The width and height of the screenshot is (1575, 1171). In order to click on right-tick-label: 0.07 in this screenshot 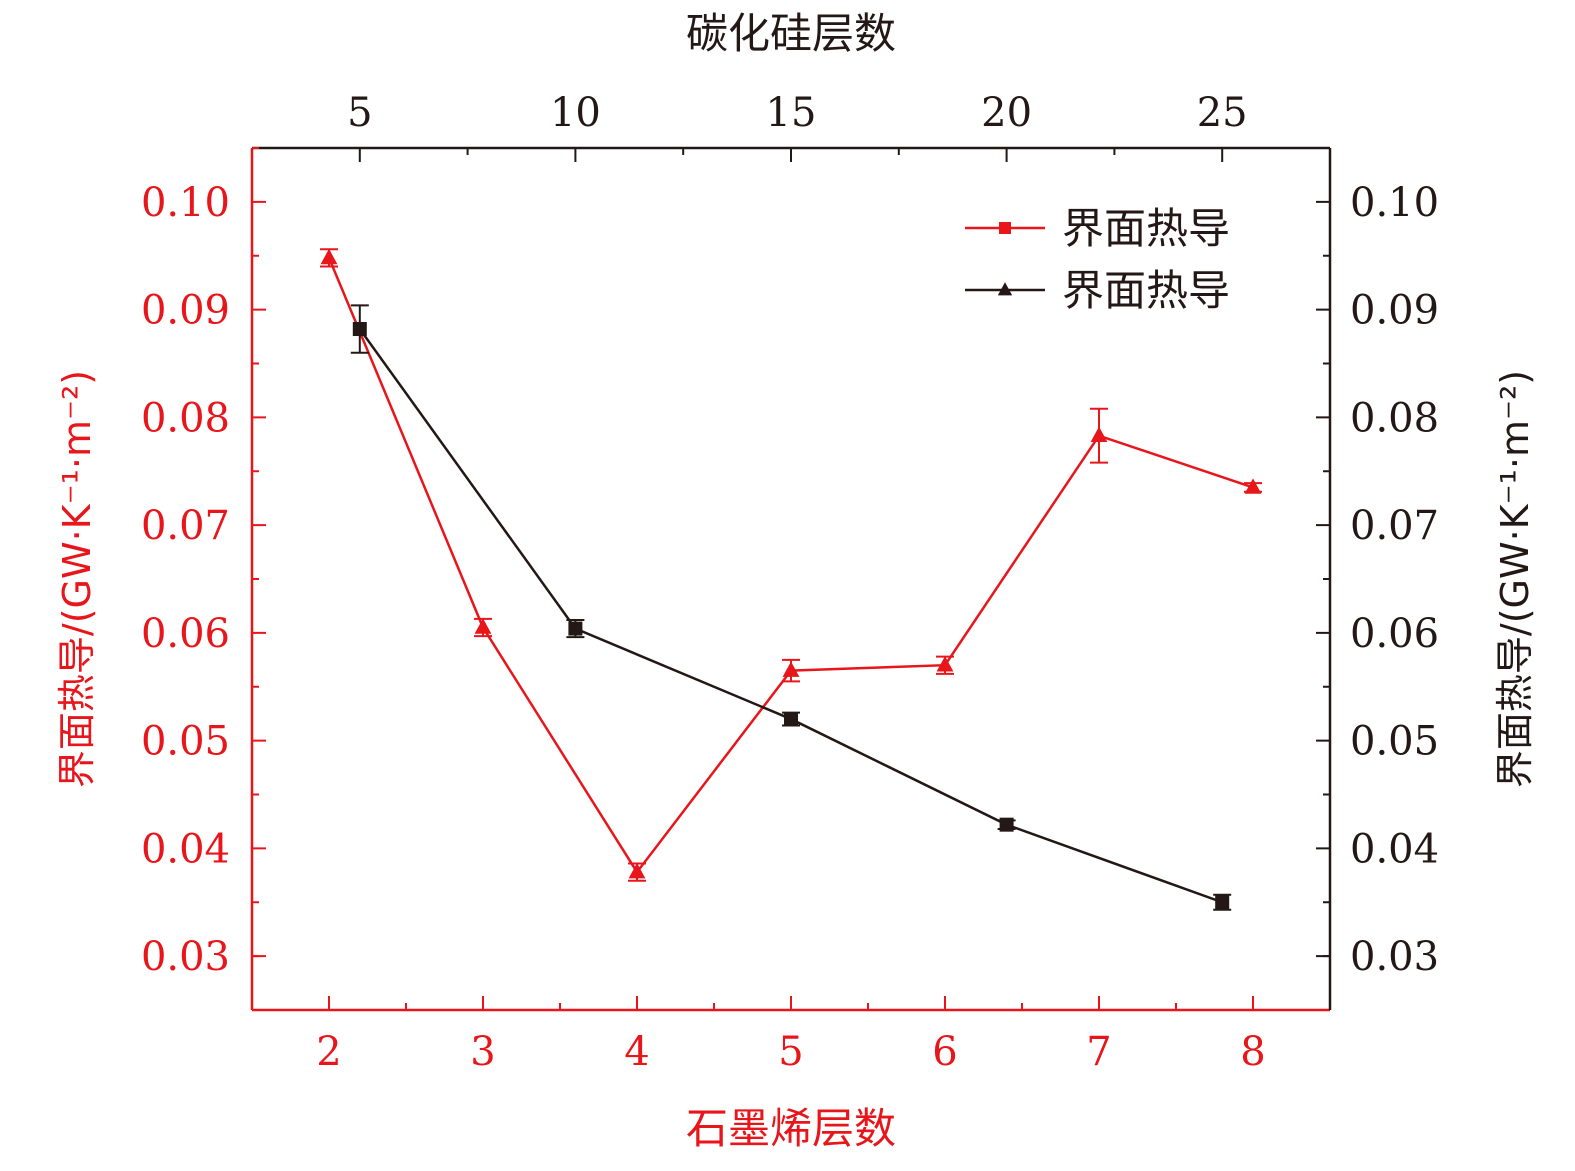, I will do `click(1394, 526)`.